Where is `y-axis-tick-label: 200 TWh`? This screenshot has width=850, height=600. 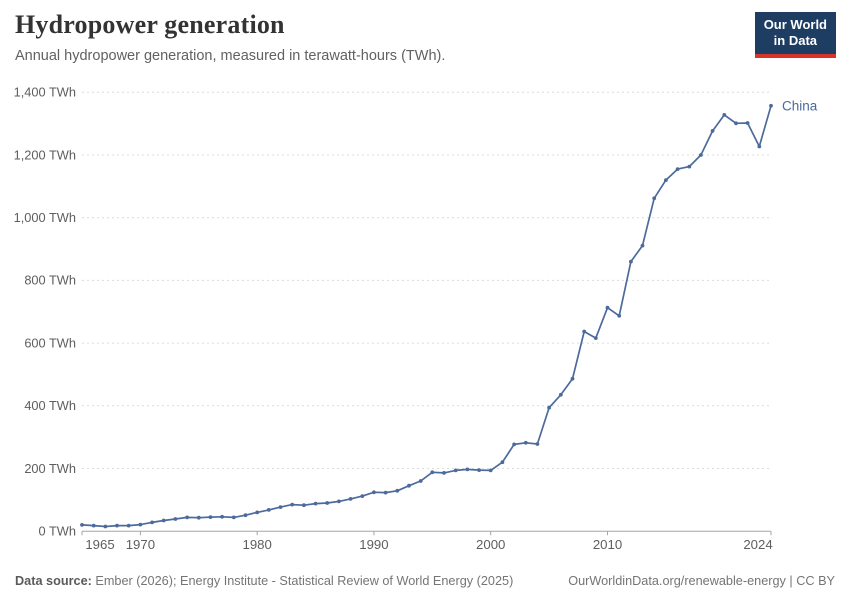
y-axis-tick-label: 200 TWh is located at coordinates (50, 468).